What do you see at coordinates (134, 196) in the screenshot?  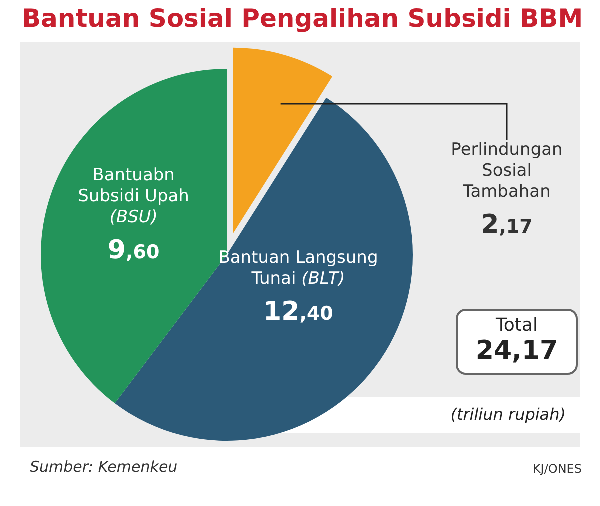 I see `slice-label: Bantuabn Subsidi Upah (BSU)` at bounding box center [134, 196].